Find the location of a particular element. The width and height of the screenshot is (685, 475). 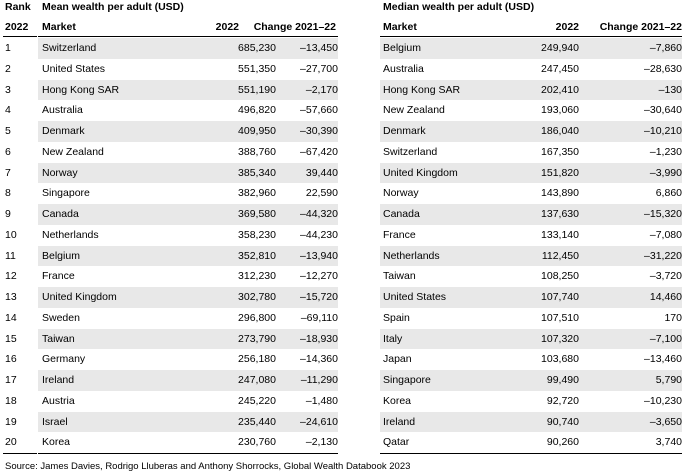

table-row: Ireland 247,080 –11,290 is located at coordinates (188, 380).